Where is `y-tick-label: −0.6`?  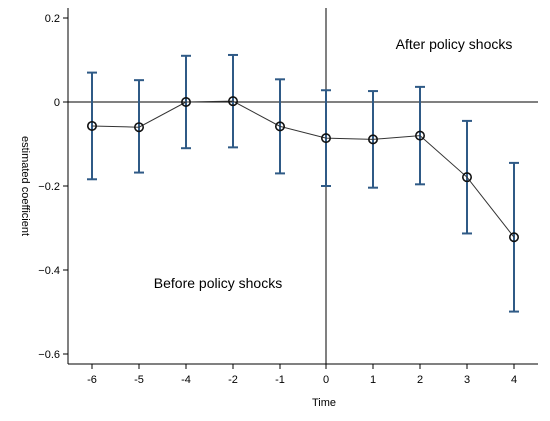 y-tick-label: −0.6 is located at coordinates (49, 355).